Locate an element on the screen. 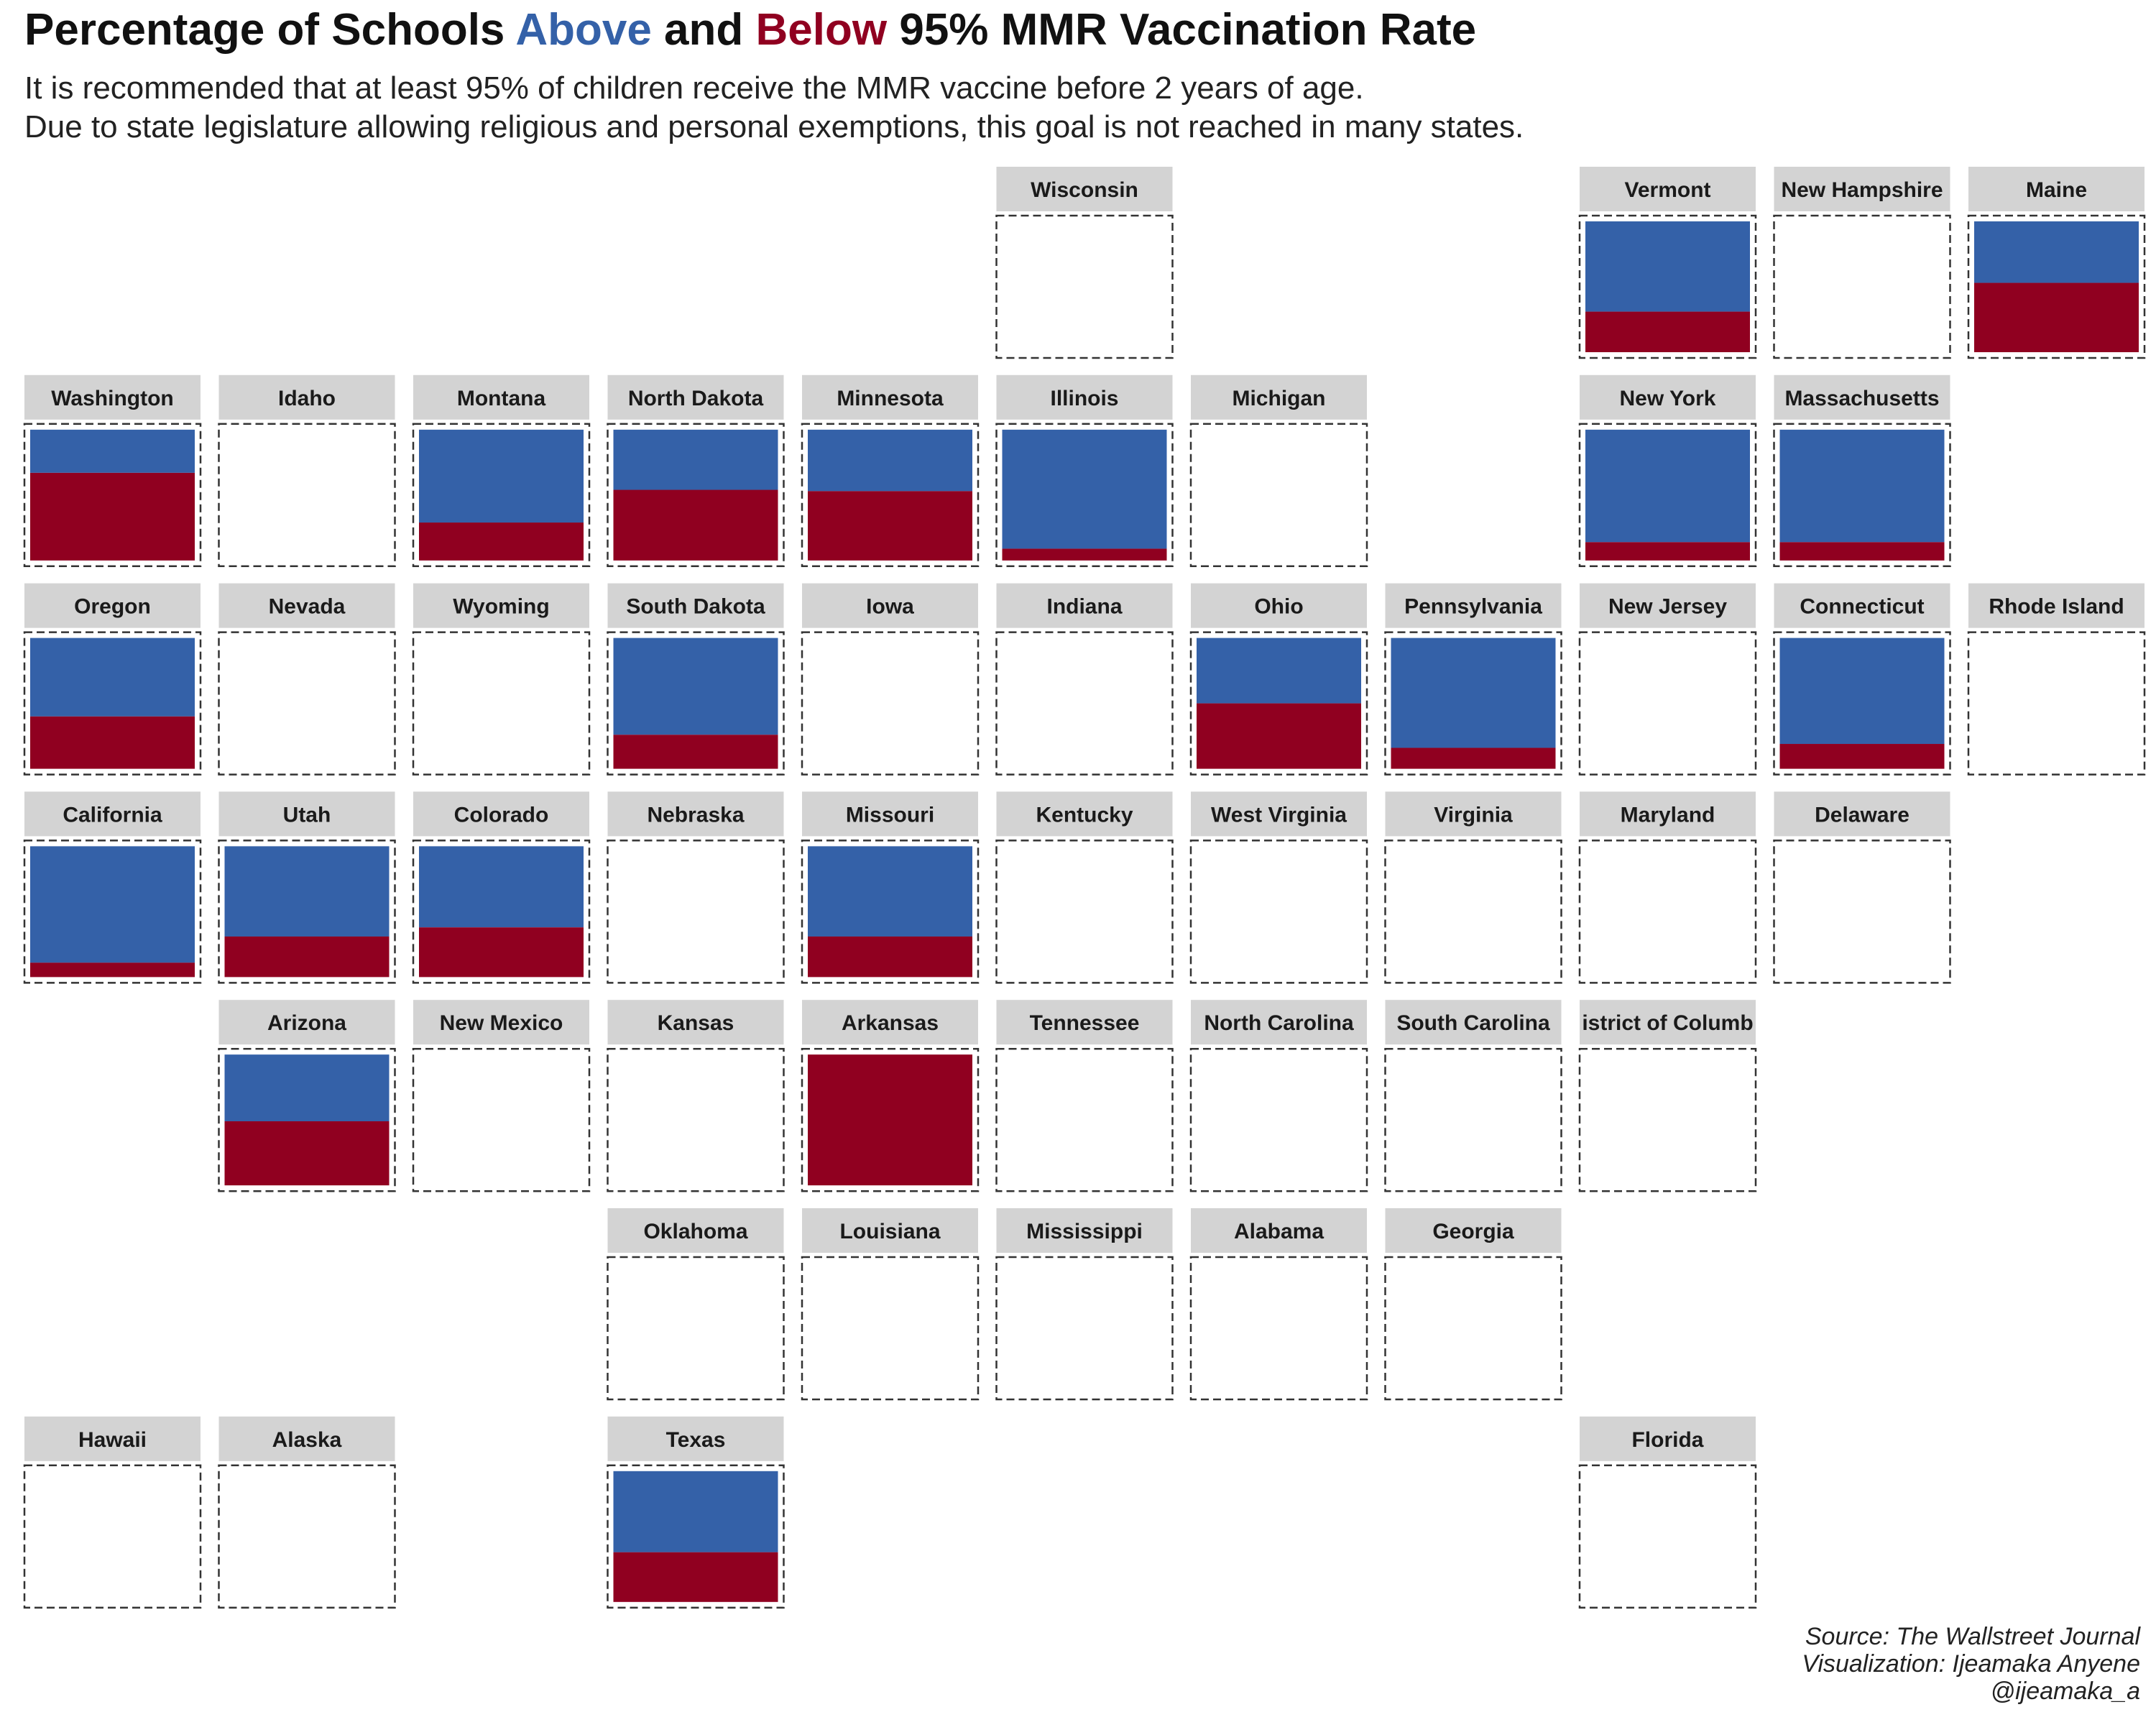 The height and width of the screenshot is (1725, 2156). facet-label-minnesota: Minnesota is located at coordinates (891, 398).